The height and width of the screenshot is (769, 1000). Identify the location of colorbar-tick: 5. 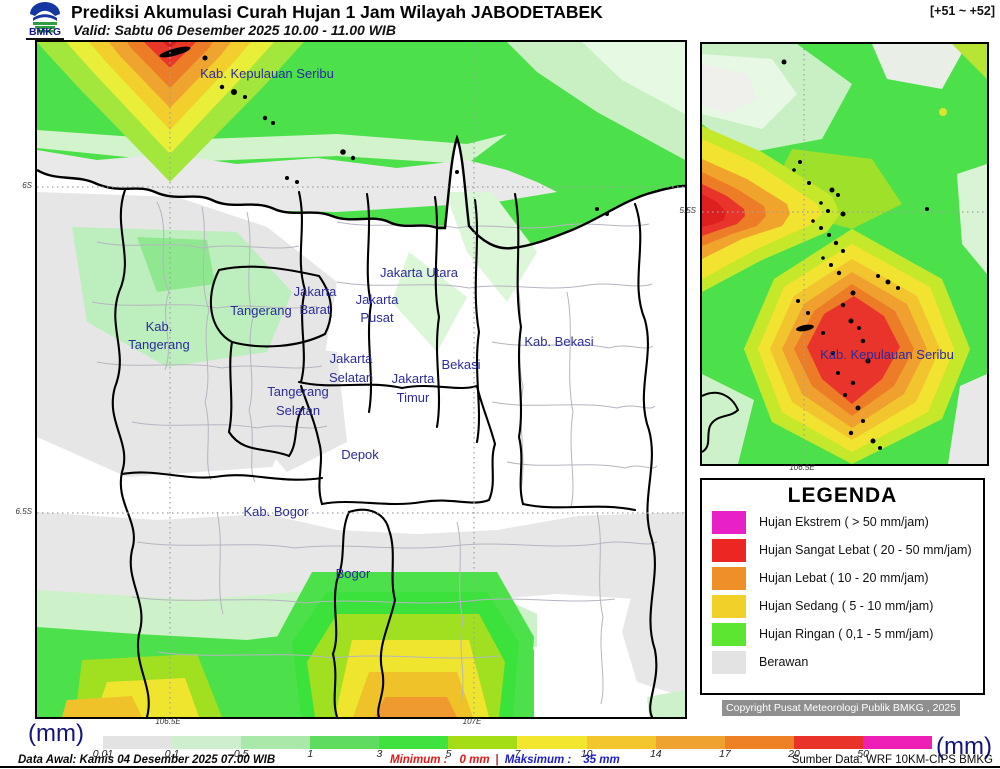
(448, 754).